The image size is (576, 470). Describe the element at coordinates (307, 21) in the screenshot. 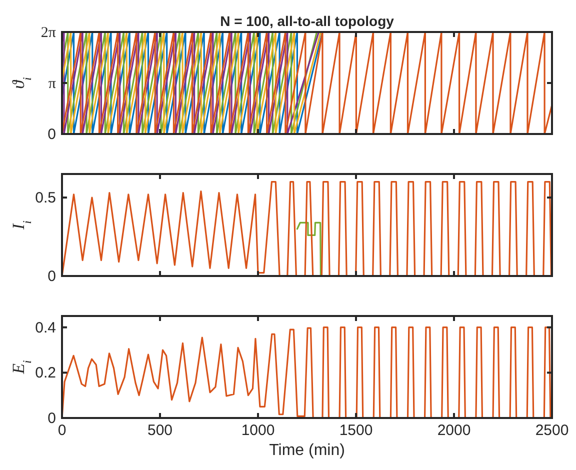

I see `chart-title: N = 100, all-to-all topology` at that location.